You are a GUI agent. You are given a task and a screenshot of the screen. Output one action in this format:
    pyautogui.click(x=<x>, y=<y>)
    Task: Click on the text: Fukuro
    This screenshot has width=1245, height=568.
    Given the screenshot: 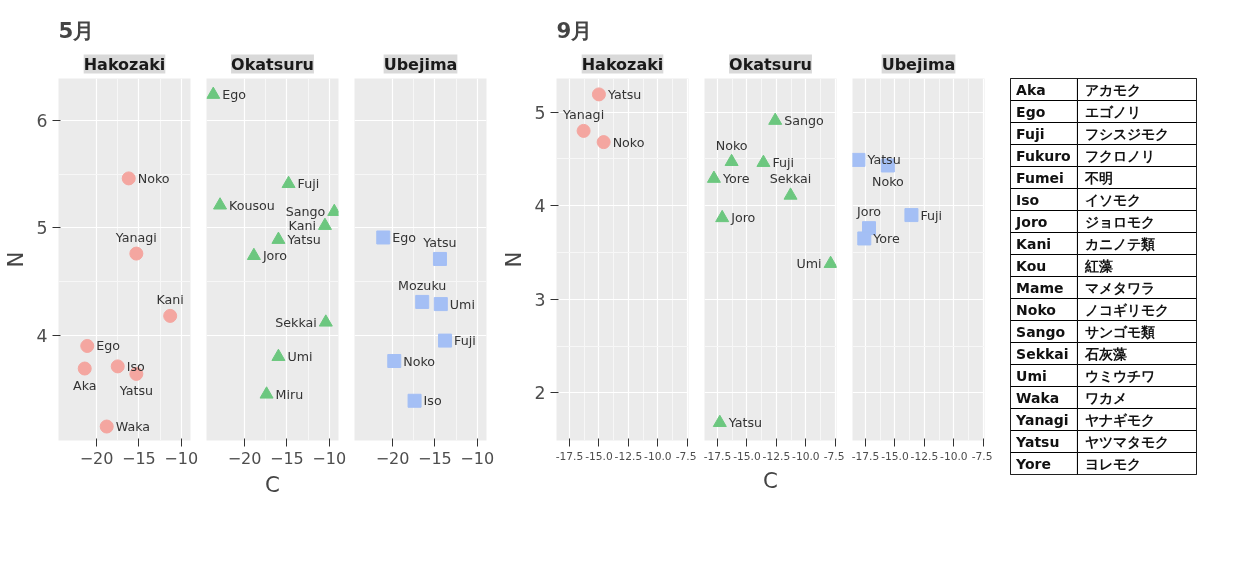 What is the action you would take?
    pyautogui.click(x=1043, y=155)
    